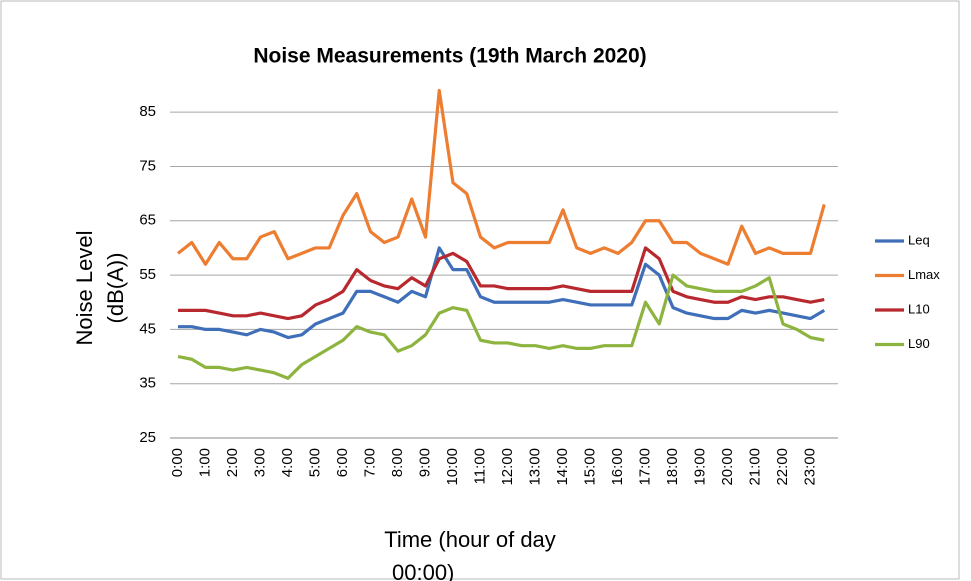 The width and height of the screenshot is (971, 581). What do you see at coordinates (147, 383) in the screenshot?
I see `y-tick-label: 35` at bounding box center [147, 383].